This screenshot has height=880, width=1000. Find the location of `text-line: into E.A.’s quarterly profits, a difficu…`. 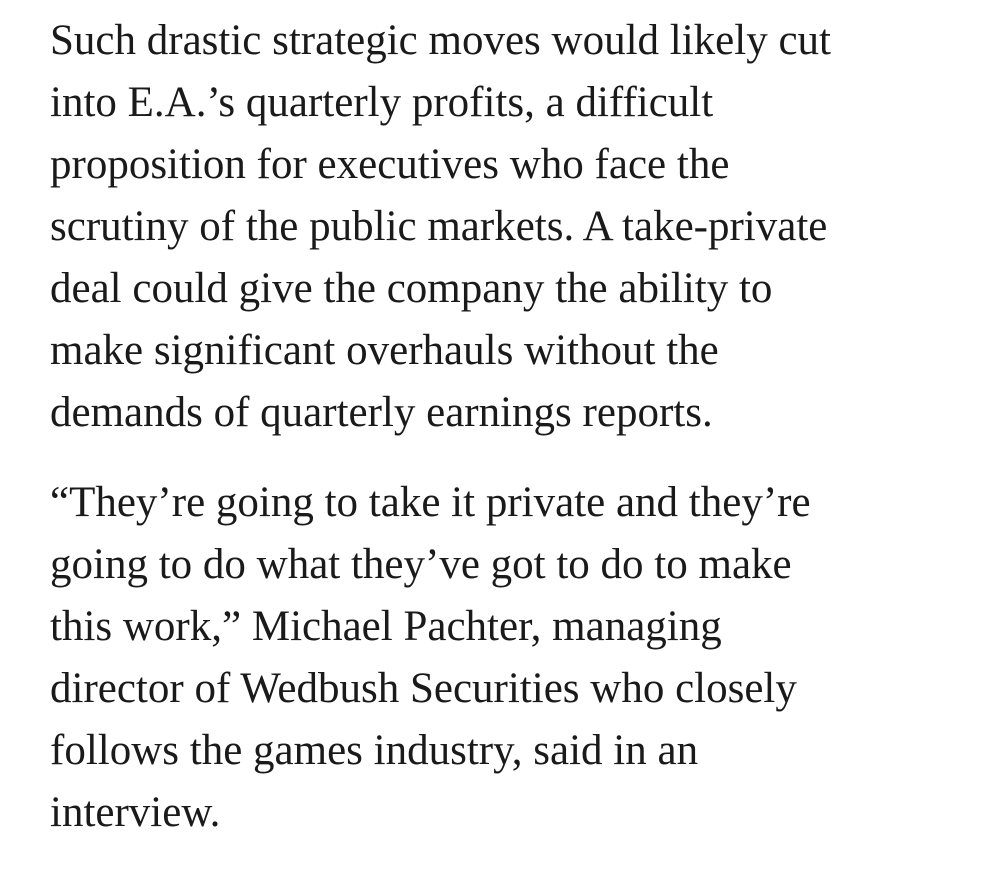

text-line: into E.A.’s quarterly profits, a difficu… is located at coordinates (382, 102).